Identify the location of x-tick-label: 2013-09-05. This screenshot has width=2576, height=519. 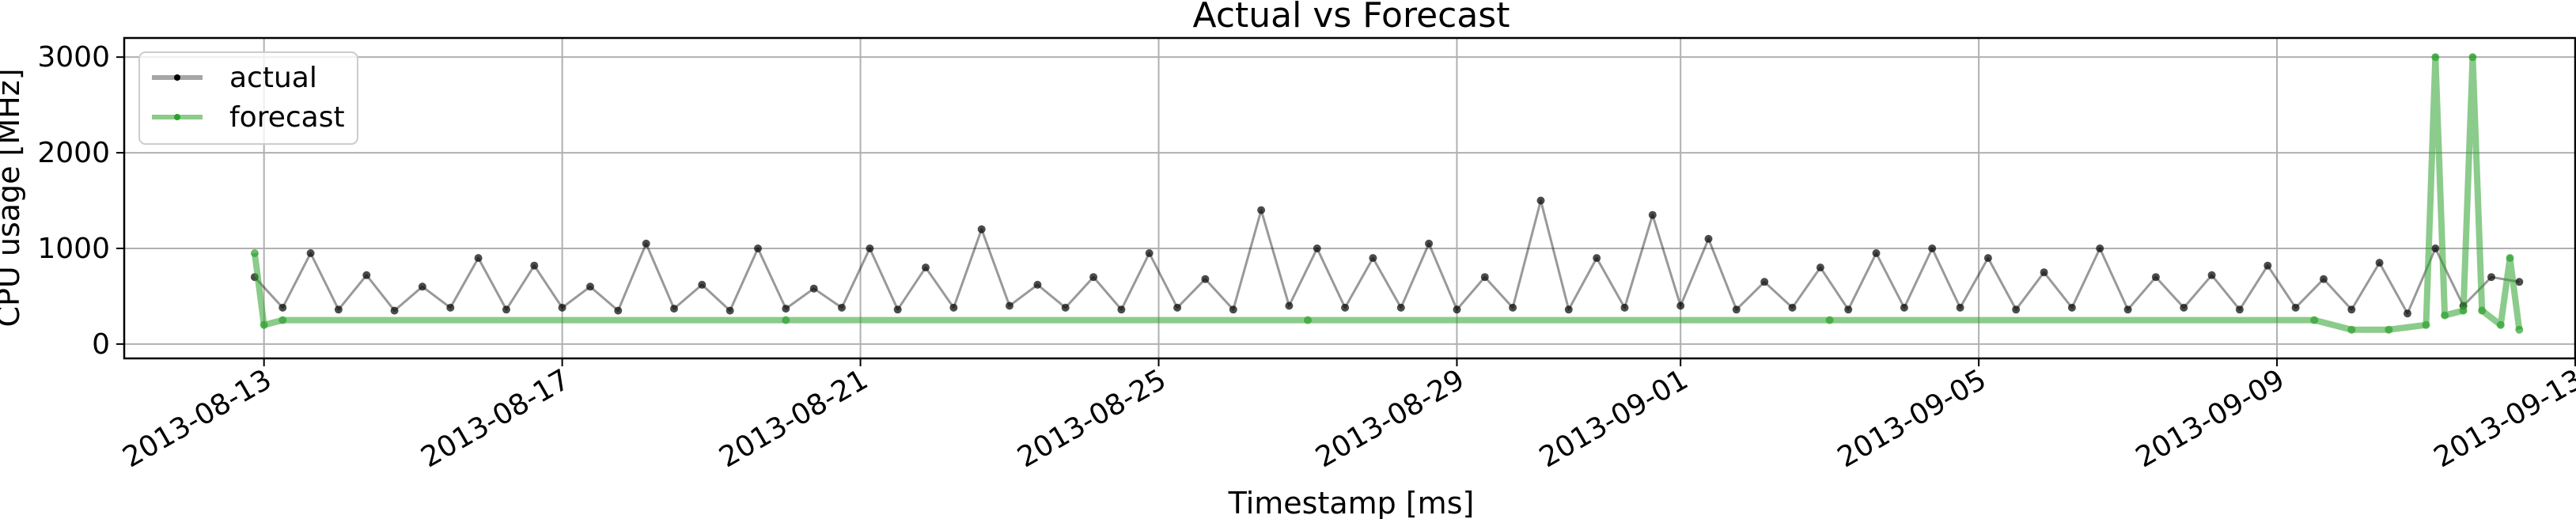
(1912, 418).